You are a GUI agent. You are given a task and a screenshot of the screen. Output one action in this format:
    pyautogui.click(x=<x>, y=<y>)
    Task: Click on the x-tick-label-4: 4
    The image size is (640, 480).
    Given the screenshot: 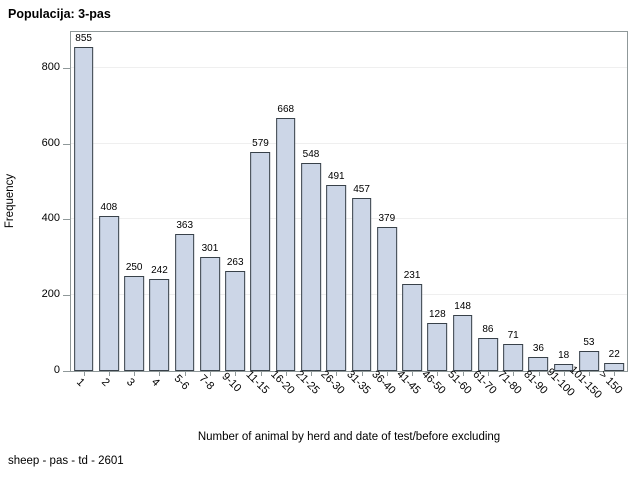 What is the action you would take?
    pyautogui.click(x=155, y=382)
    